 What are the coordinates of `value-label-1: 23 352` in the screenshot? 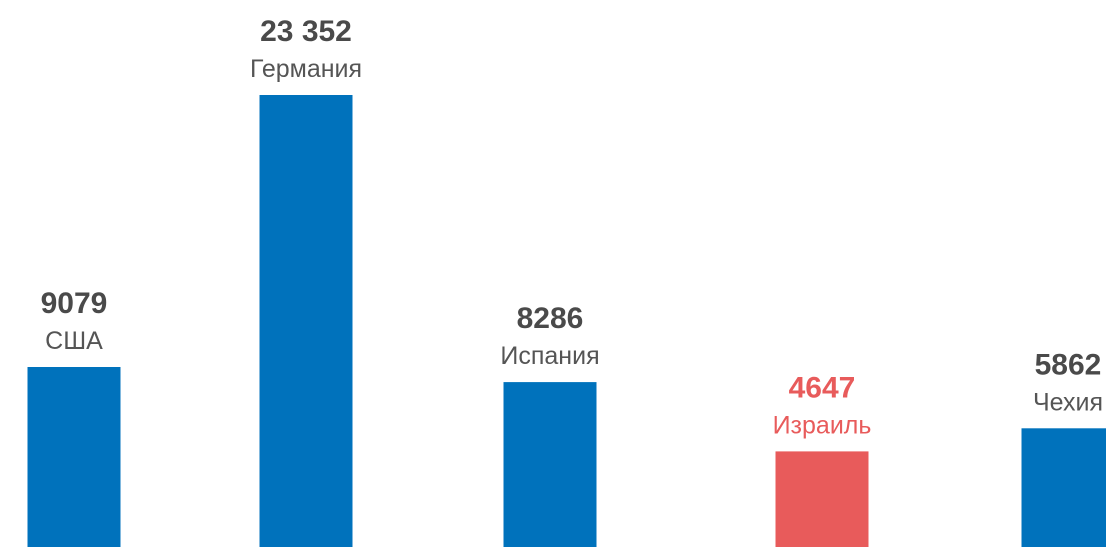 It's located at (306, 31).